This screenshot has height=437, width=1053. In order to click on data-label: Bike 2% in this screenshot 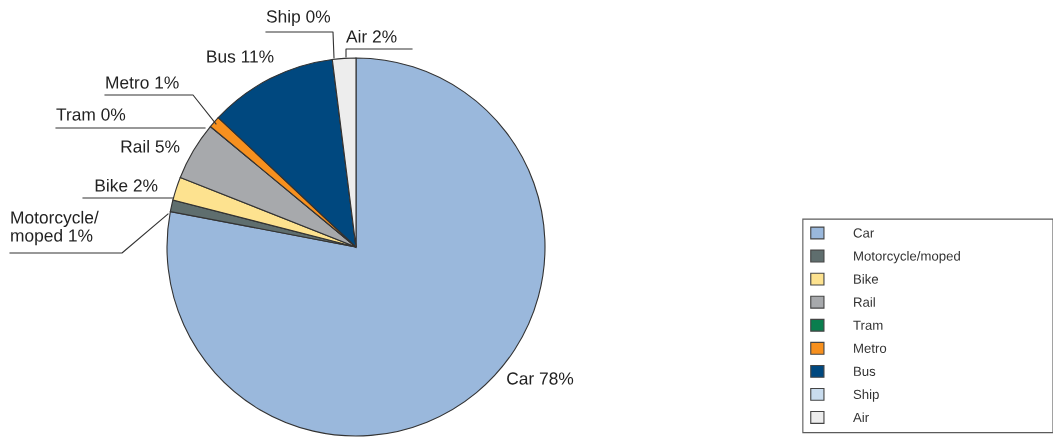, I will do `click(126, 185)`.